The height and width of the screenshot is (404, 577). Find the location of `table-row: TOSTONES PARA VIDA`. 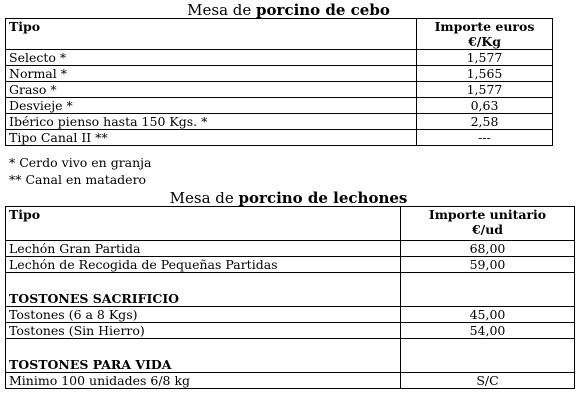

table-row: TOSTONES PARA VIDA is located at coordinates (290, 355).